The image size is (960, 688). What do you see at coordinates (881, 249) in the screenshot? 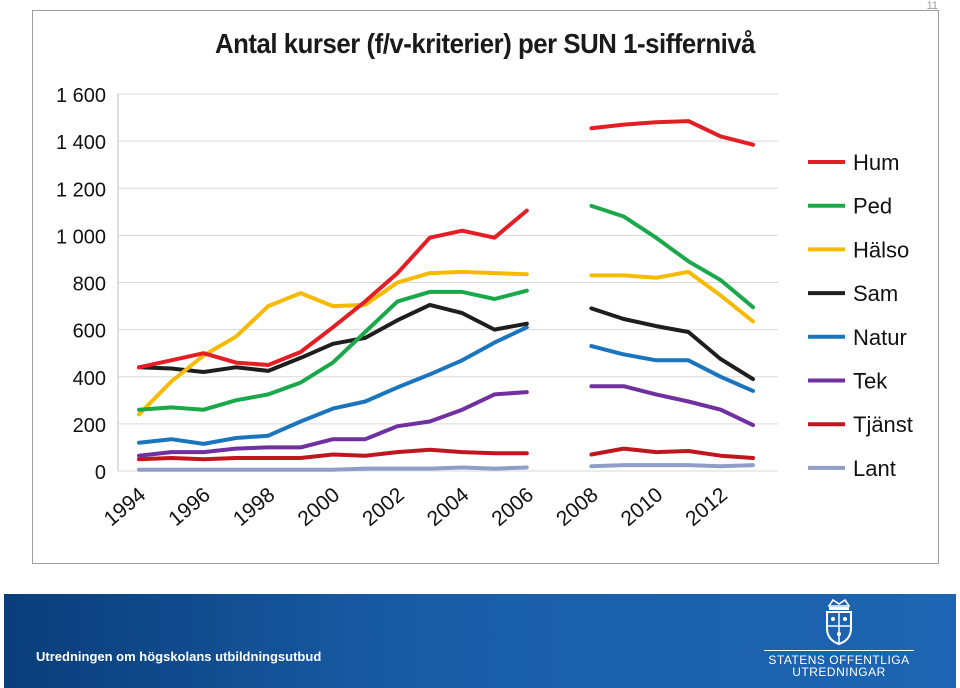
I see `legend-label: Hälso` at bounding box center [881, 249].